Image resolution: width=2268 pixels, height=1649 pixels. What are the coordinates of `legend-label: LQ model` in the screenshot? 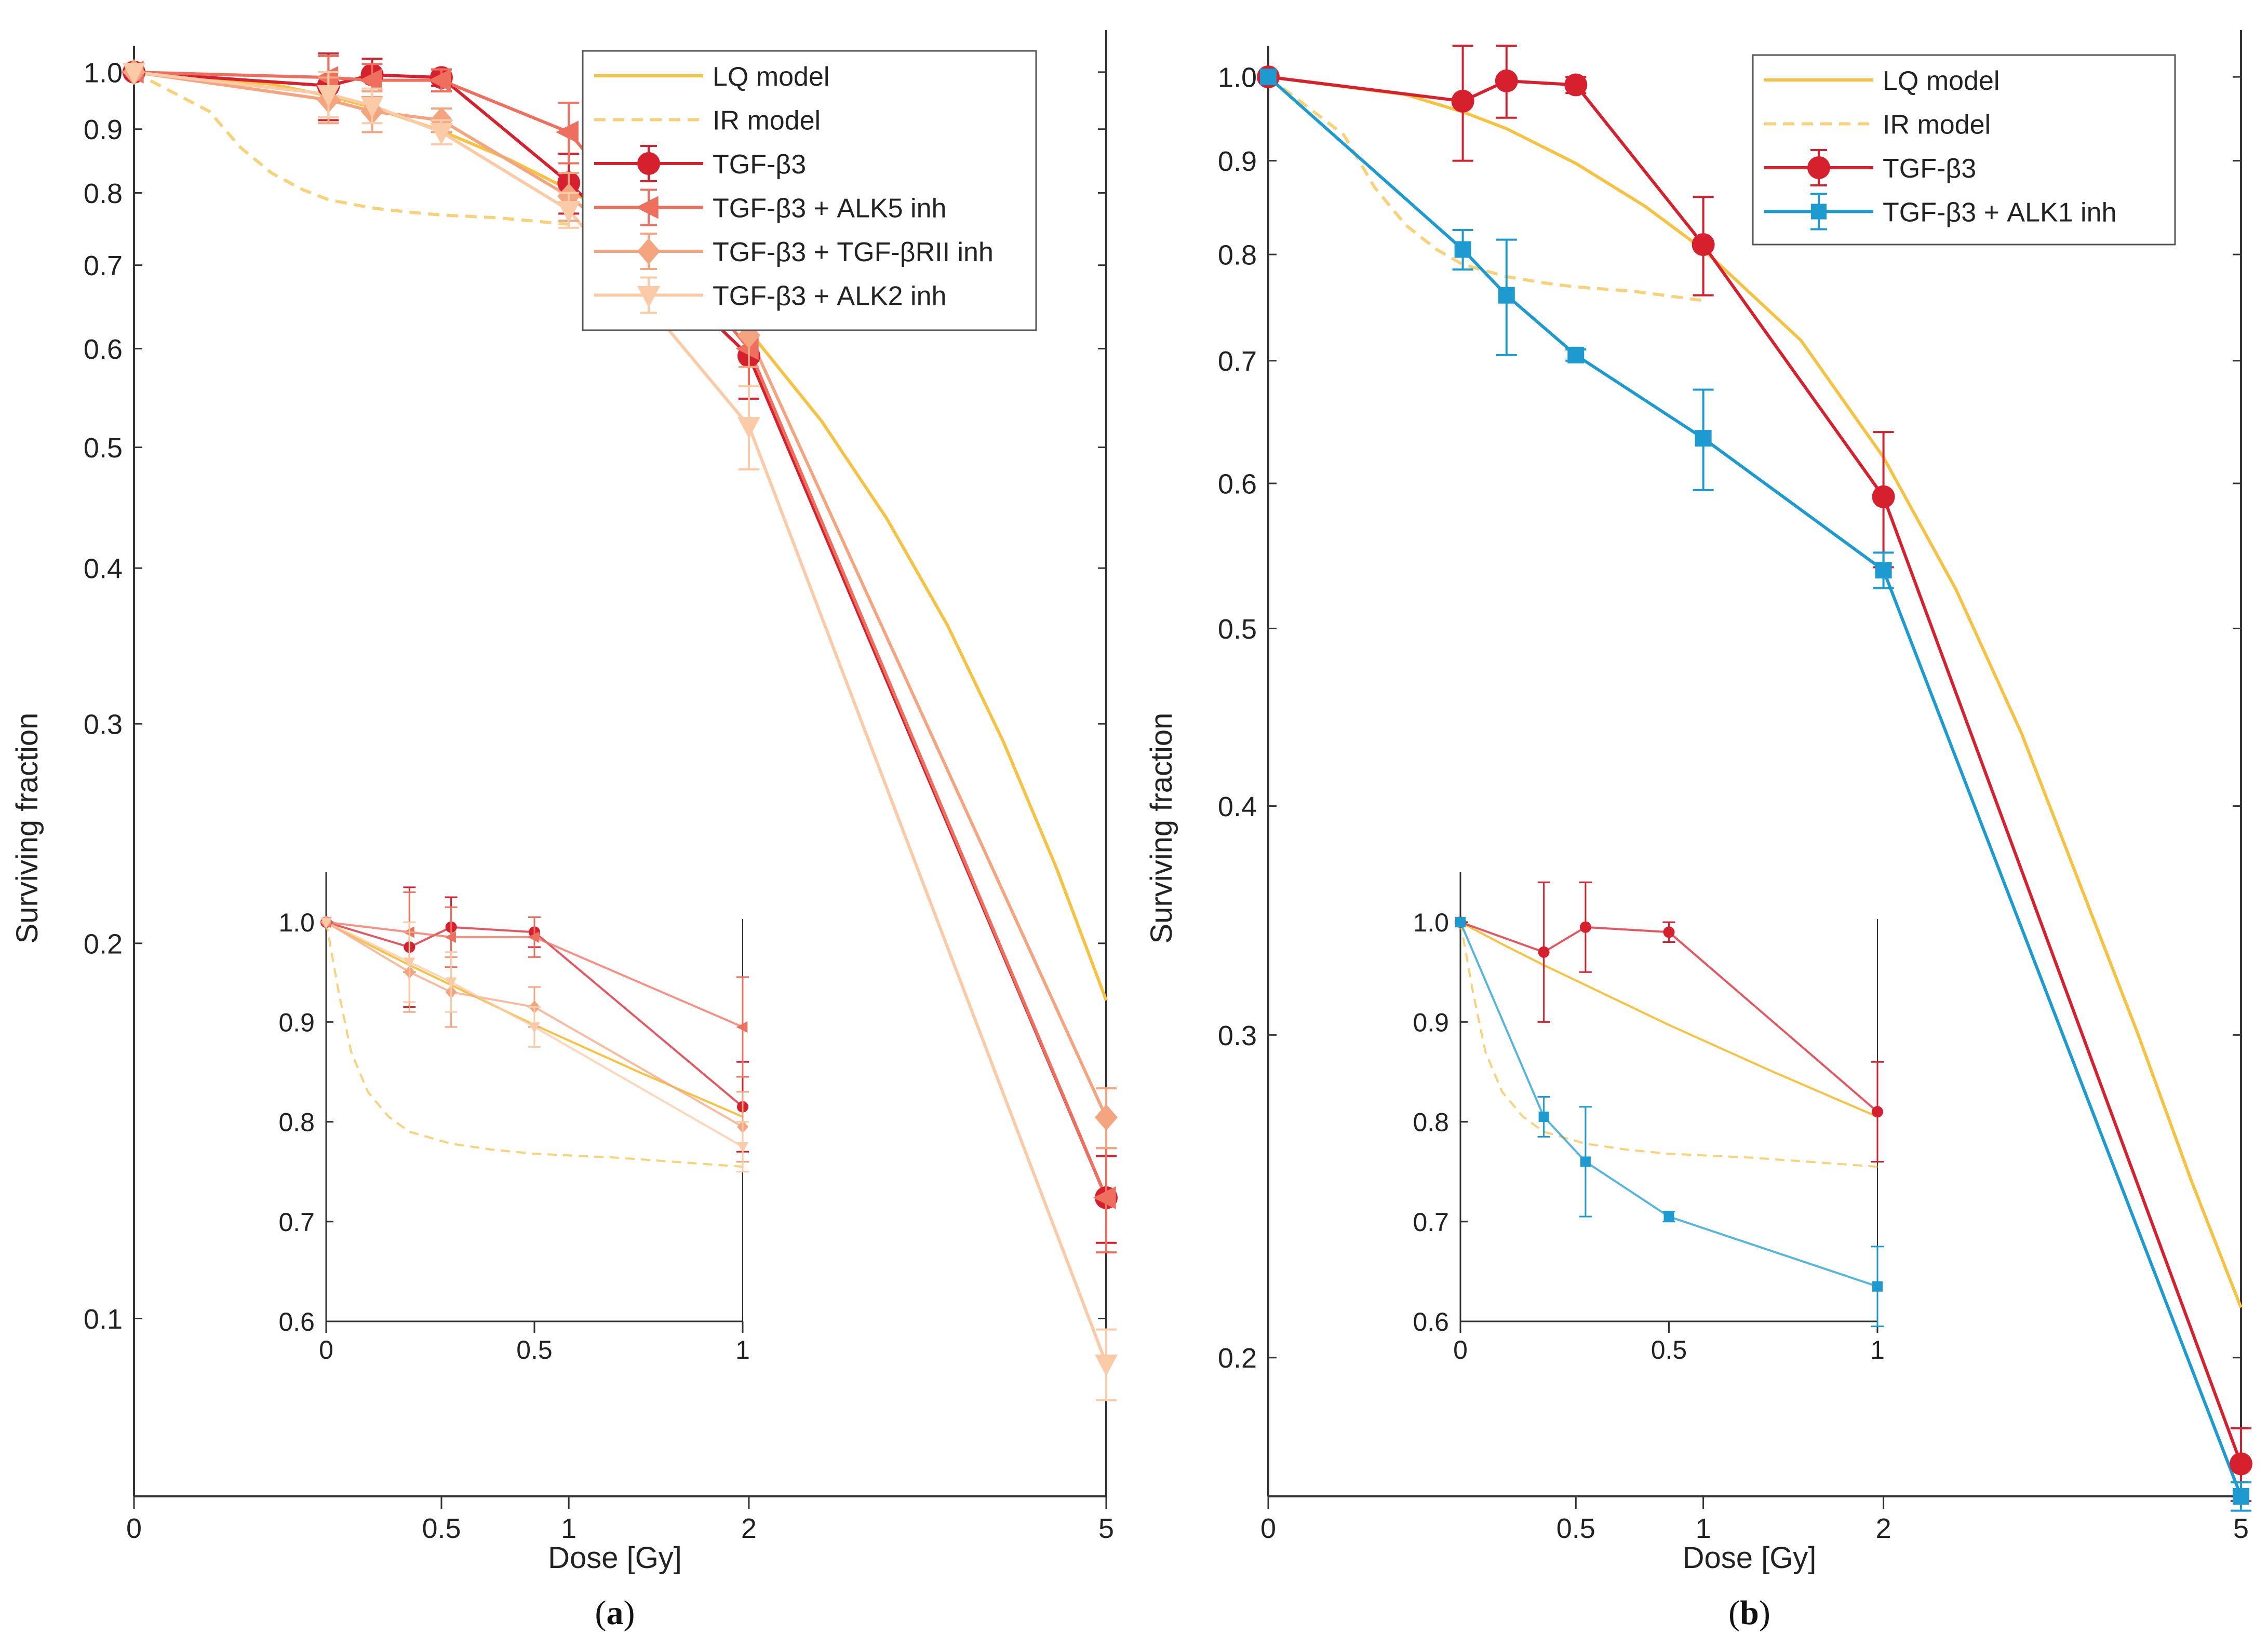 It's located at (771, 77).